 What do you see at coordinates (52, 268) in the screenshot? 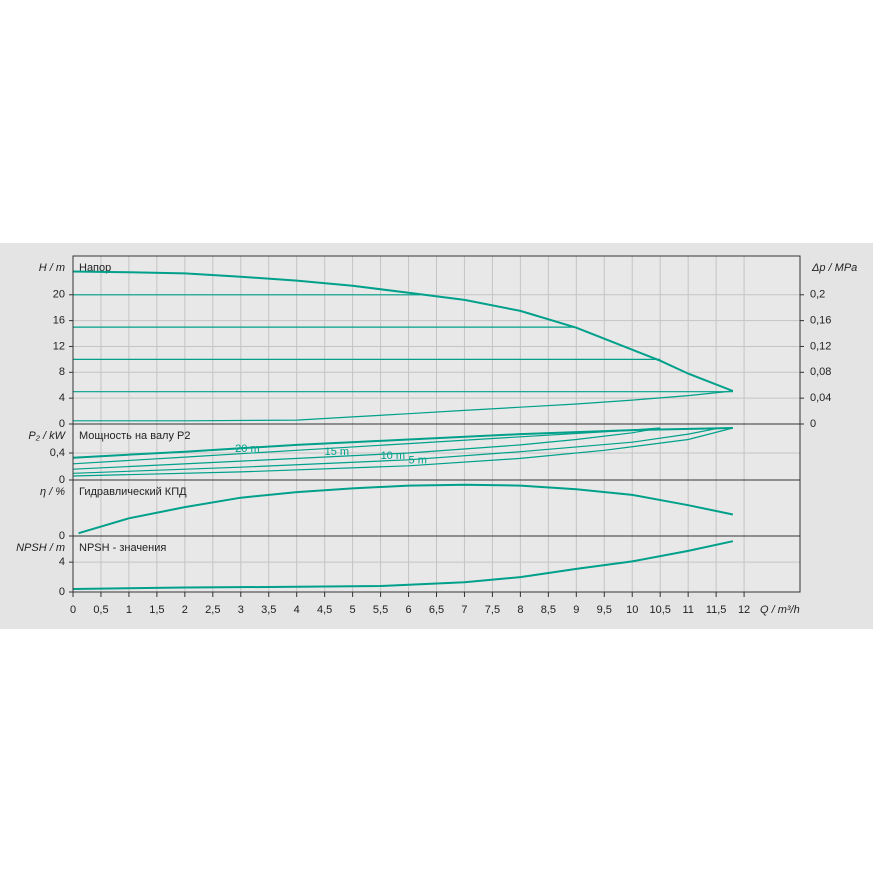
I see `y-axis-label: H / m` at bounding box center [52, 268].